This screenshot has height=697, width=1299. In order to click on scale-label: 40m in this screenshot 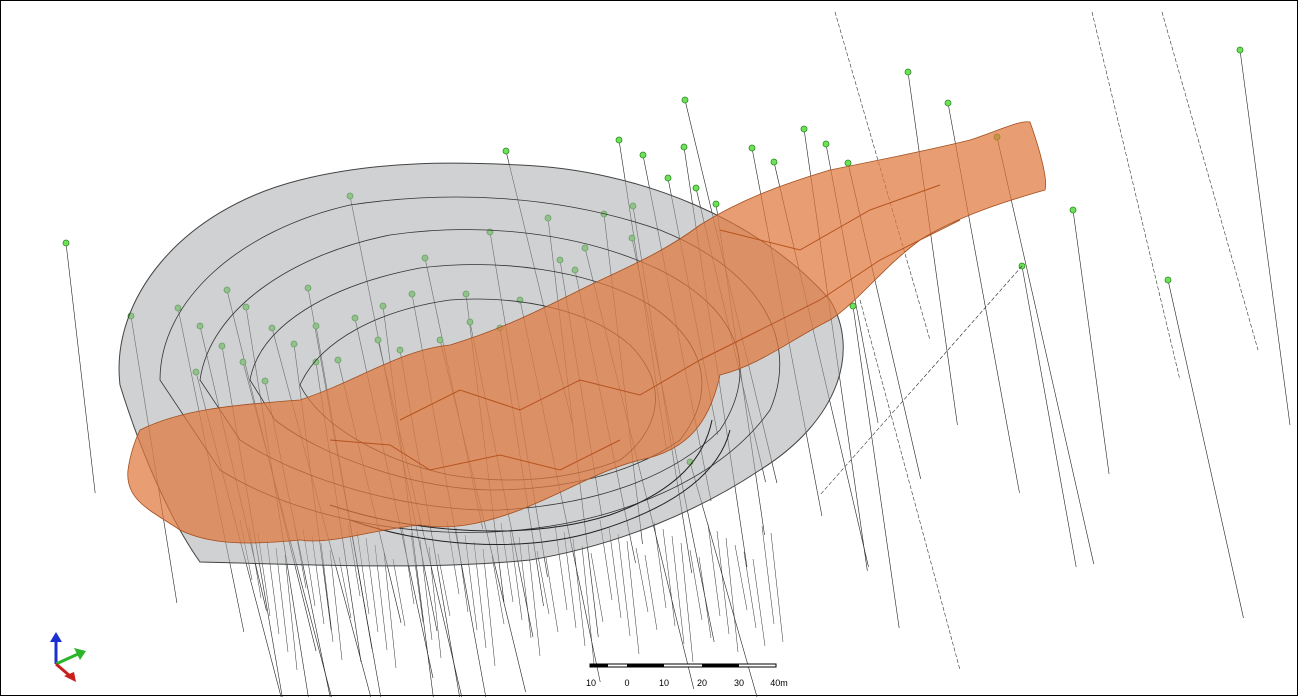, I will do `click(779, 683)`.